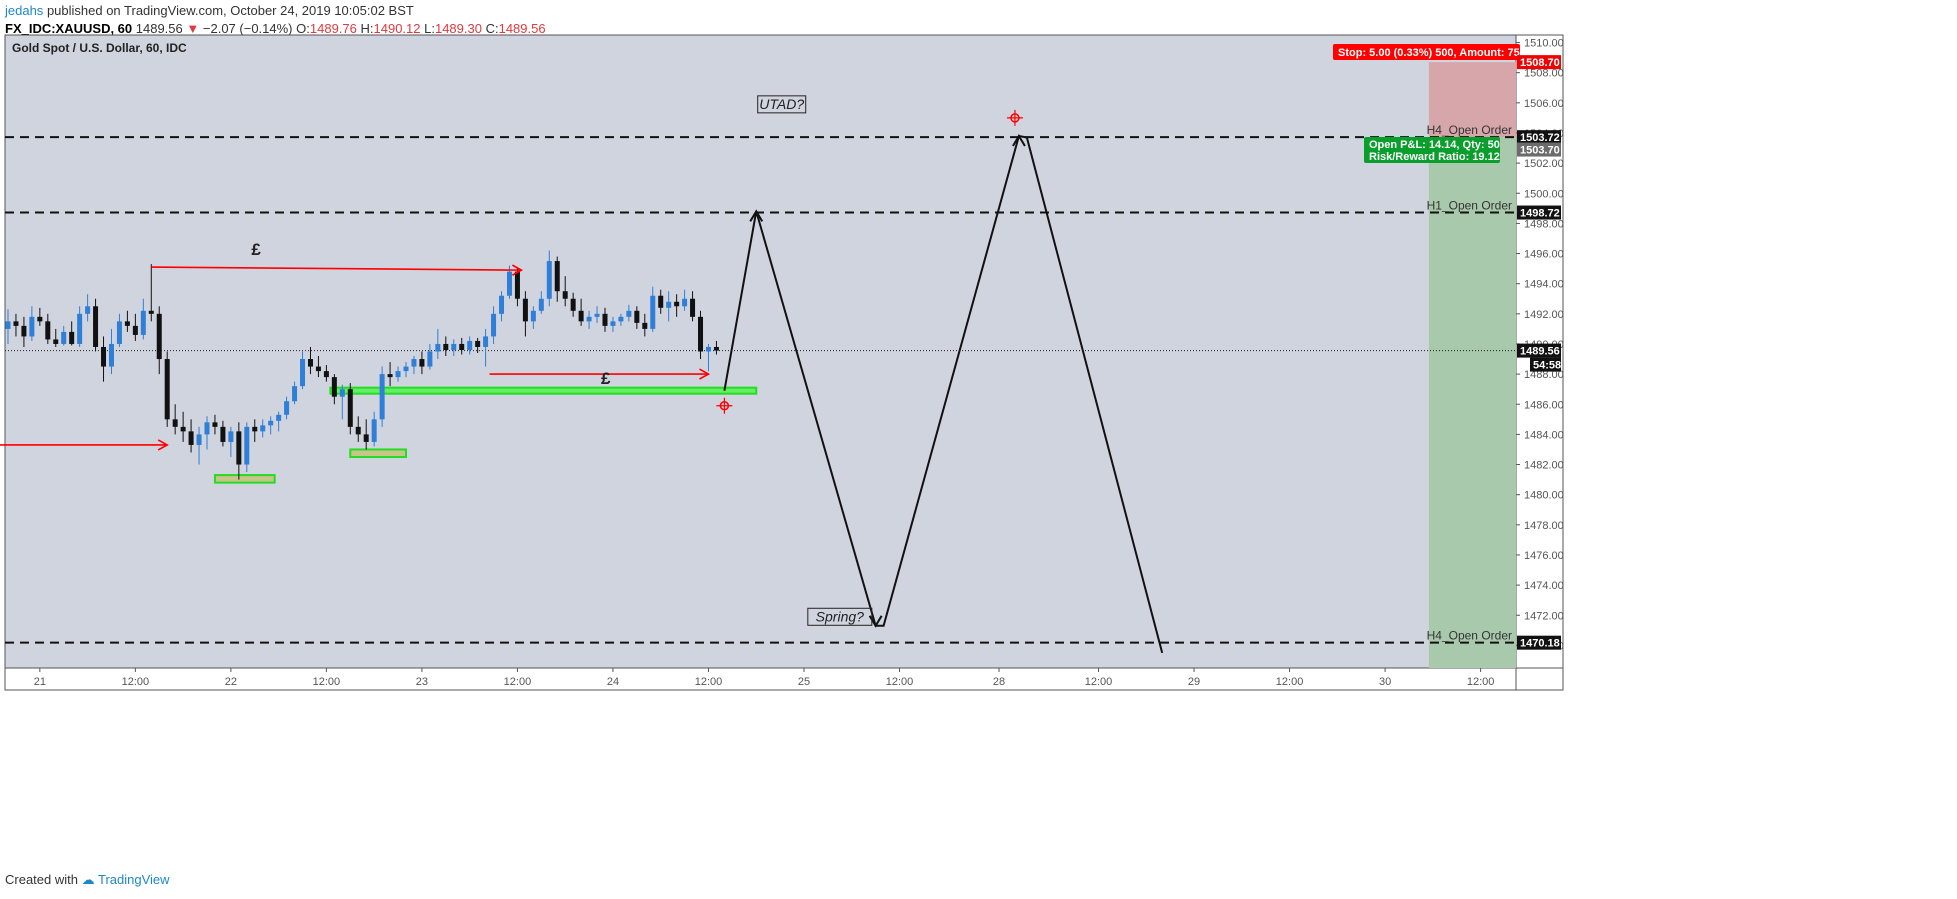  I want to click on spring-note: Spring?, so click(840, 616).